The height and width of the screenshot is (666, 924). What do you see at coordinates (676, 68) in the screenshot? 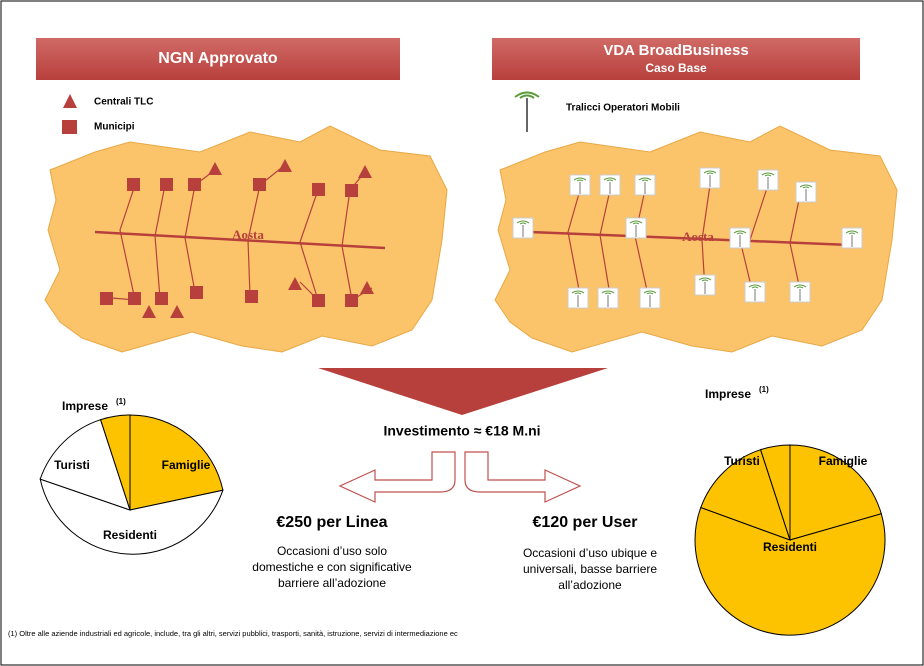
I see `right-subtitle: Caso Base` at bounding box center [676, 68].